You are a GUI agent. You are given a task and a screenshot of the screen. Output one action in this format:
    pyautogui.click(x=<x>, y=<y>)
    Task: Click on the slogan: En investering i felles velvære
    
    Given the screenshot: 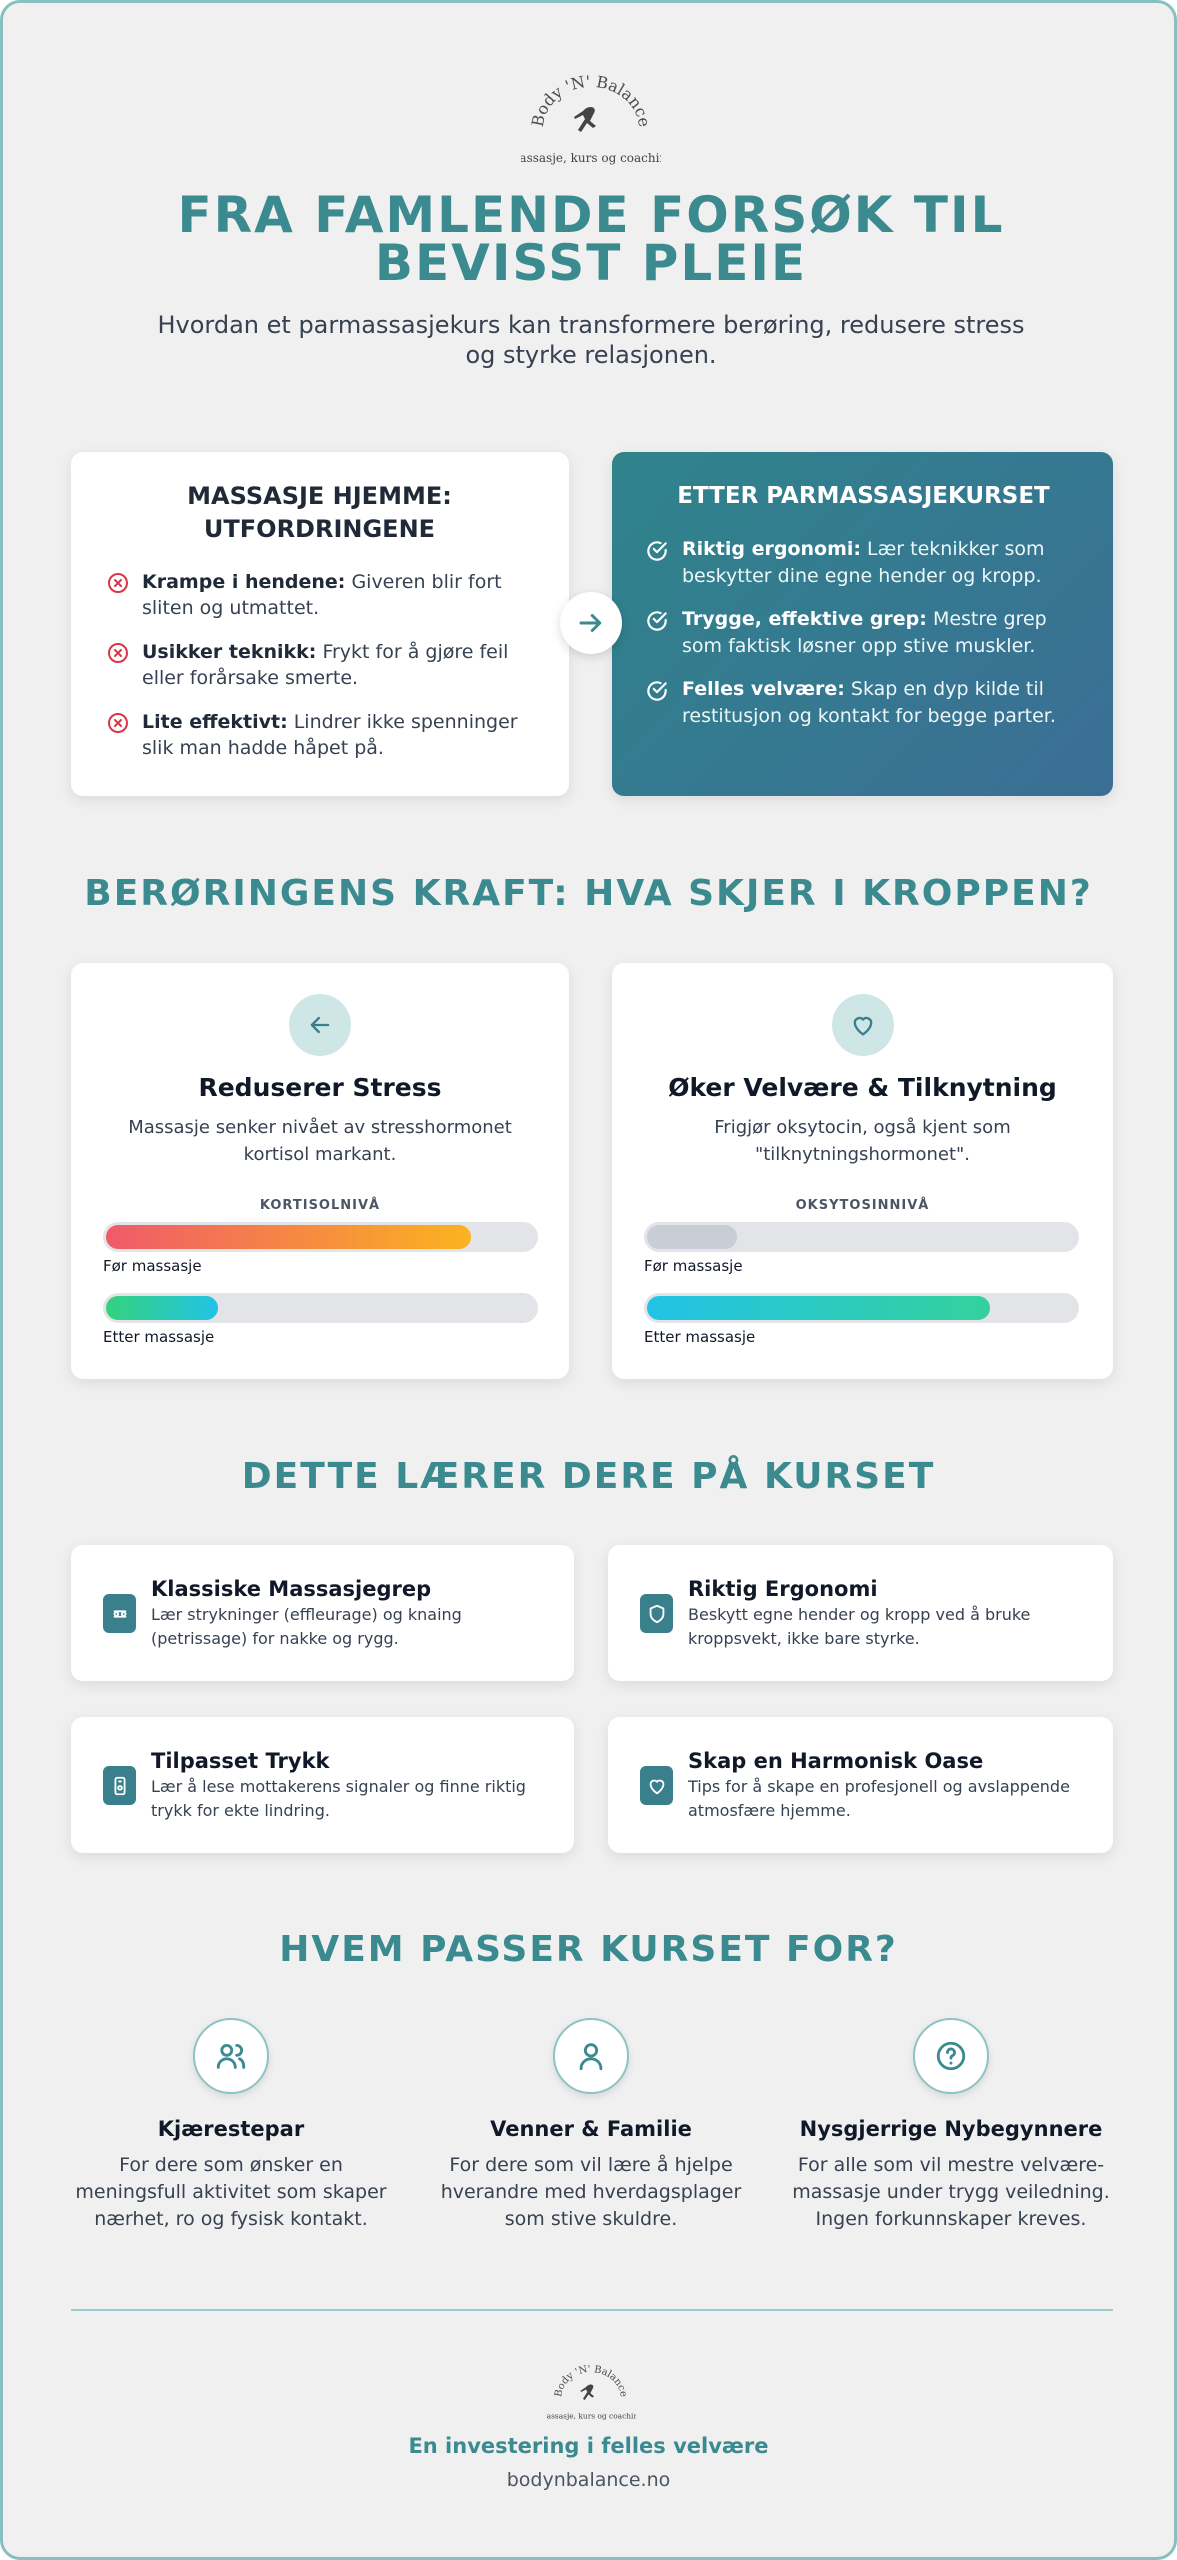 What is the action you would take?
    pyautogui.click(x=588, y=2446)
    